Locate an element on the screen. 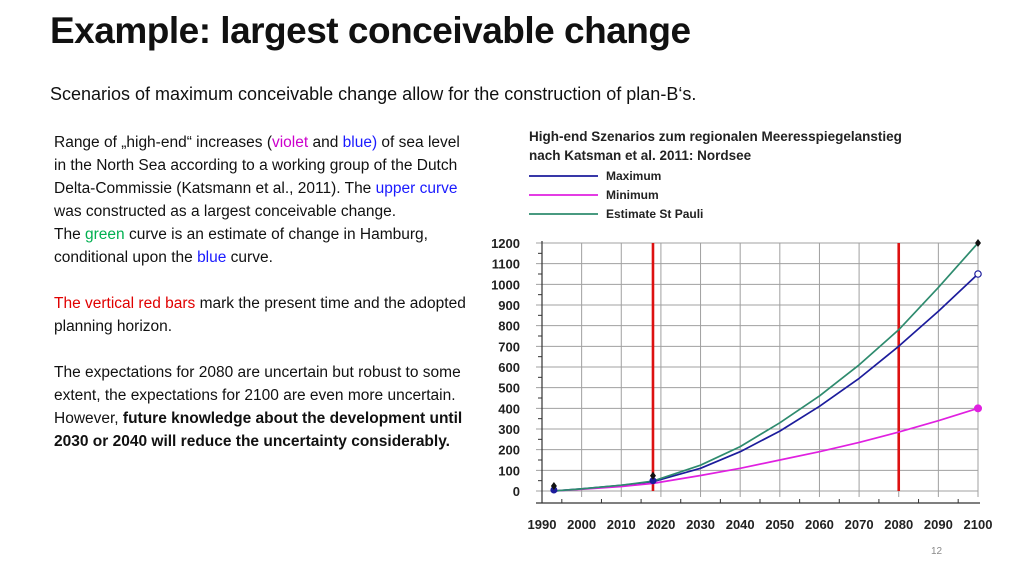 This screenshot has height=576, width=1024. y-tick-label: 500 is located at coordinates (509, 388).